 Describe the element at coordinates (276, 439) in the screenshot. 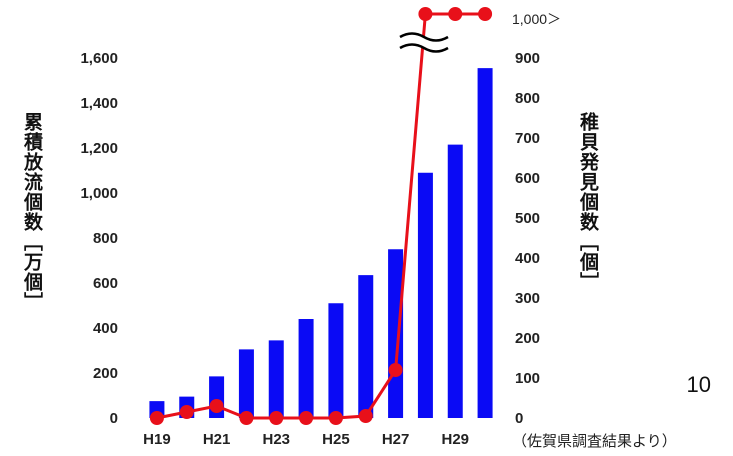

I see `x-tick-label: H23` at that location.